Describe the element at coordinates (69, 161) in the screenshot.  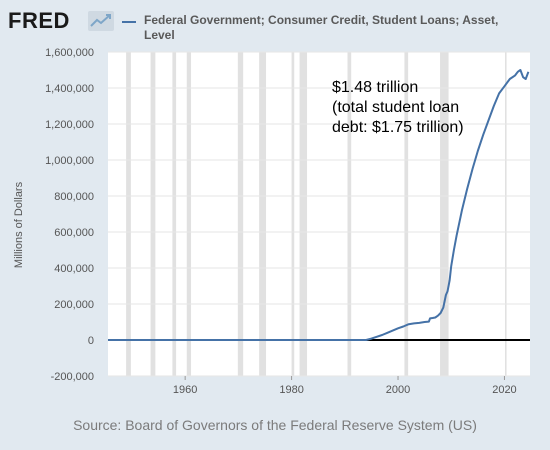
I see `y-tick-label: 1,000,000` at that location.